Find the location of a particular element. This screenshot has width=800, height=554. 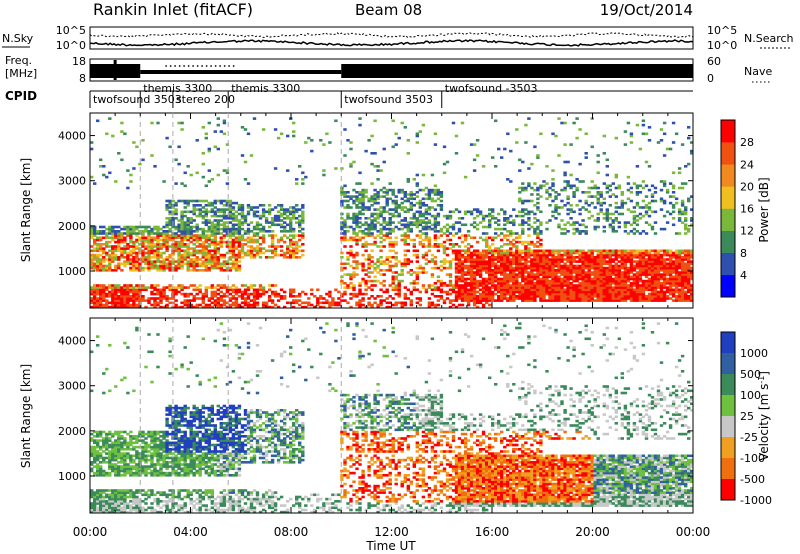

heatmap-cell-1964 is located at coordinates (348, 240).